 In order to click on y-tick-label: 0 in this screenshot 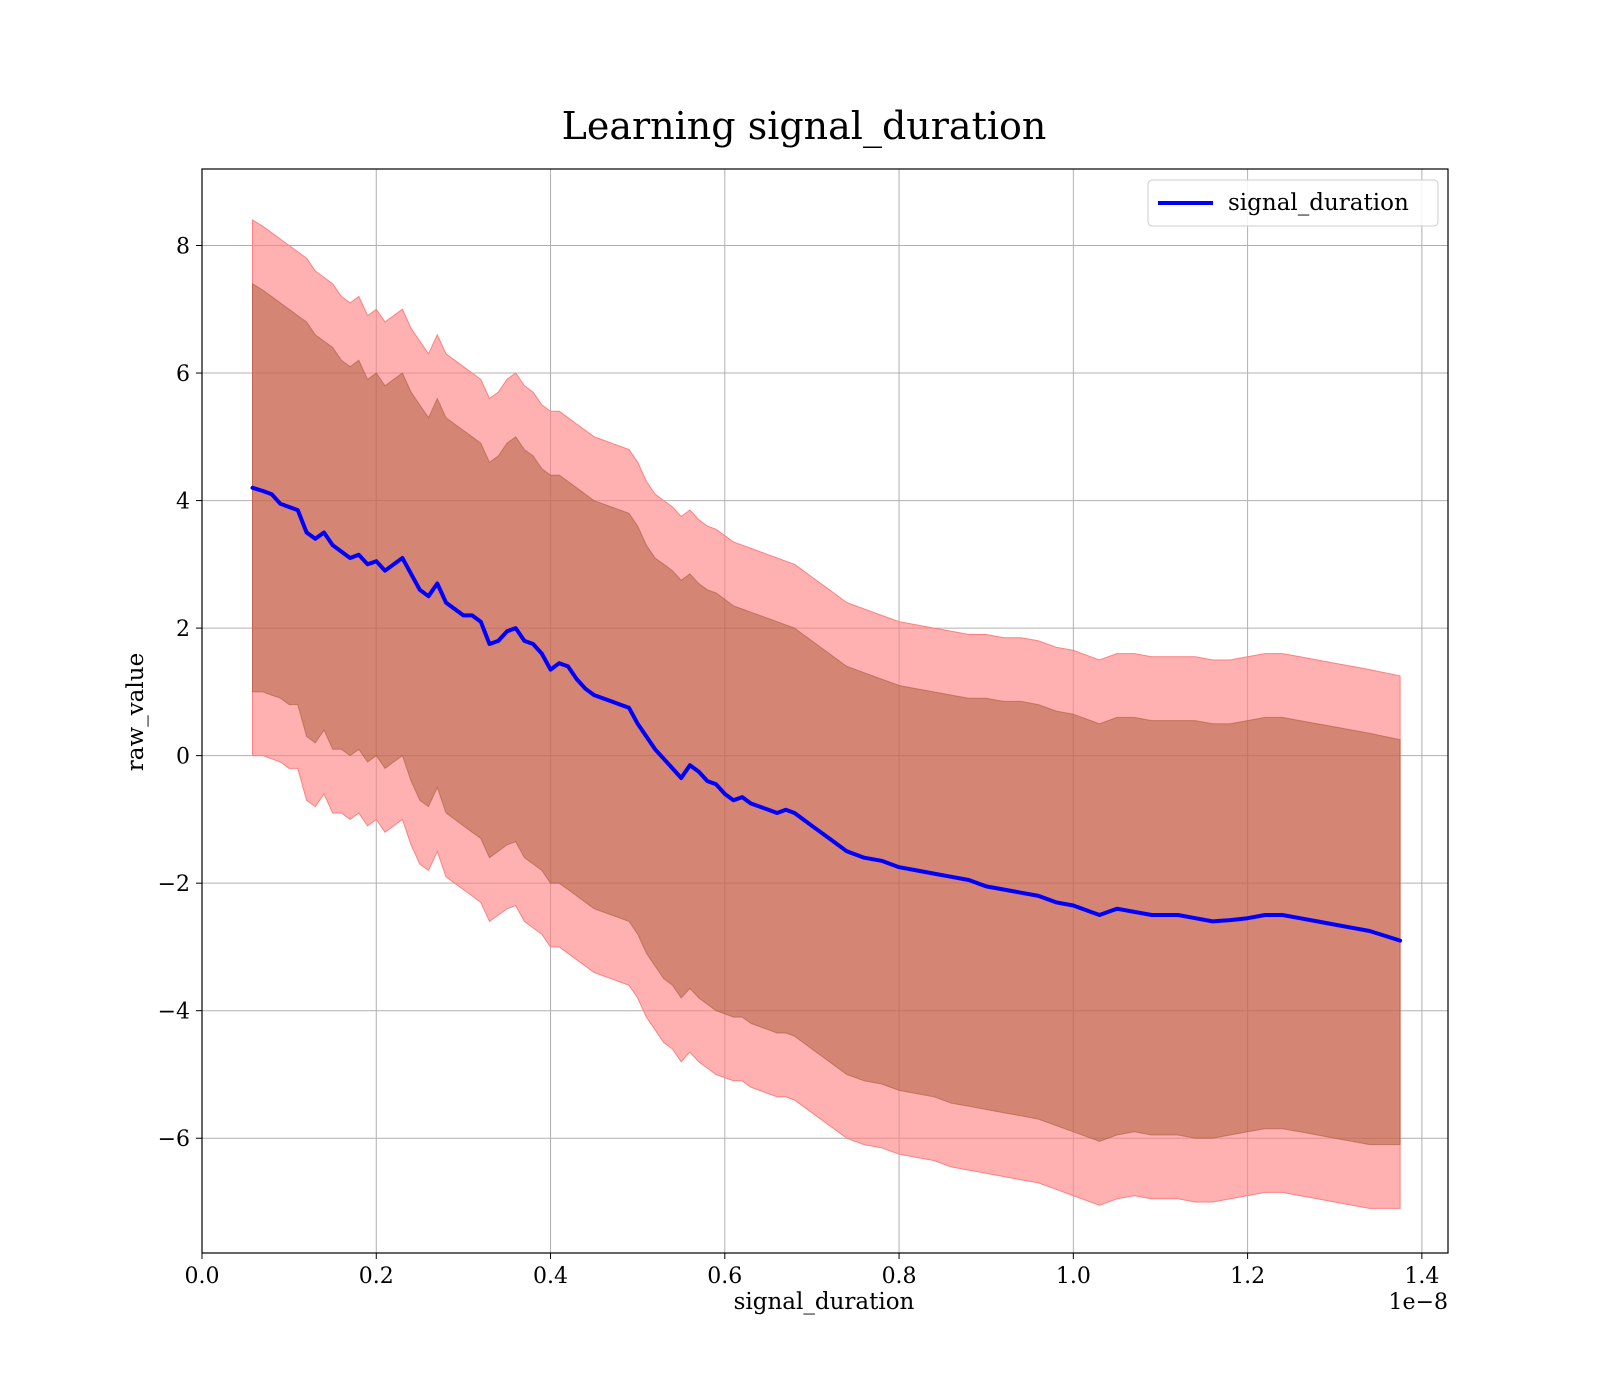, I will do `click(183, 757)`.